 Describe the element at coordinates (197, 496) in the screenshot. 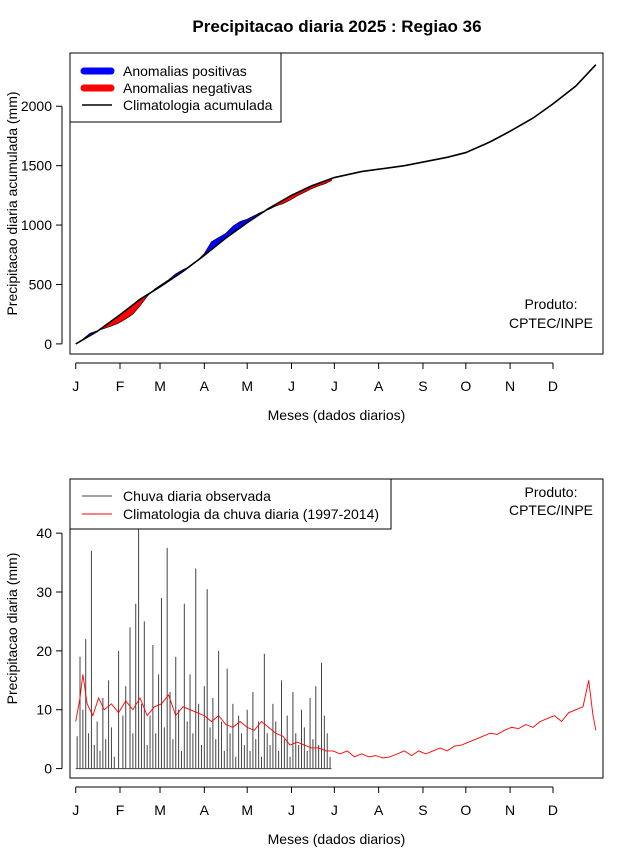

I see `legend-label: Chuva diaria observada` at that location.